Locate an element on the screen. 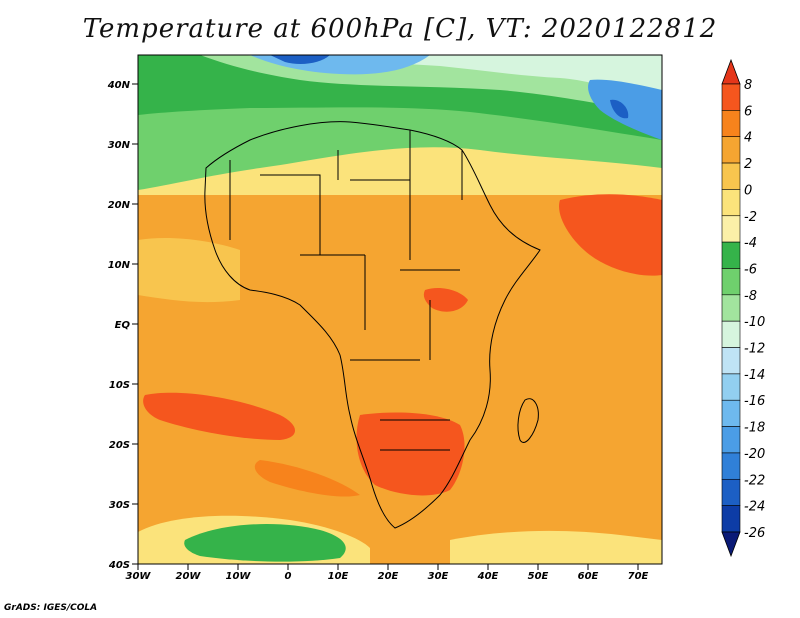 Image resolution: width=800 pixels, height=618 pixels. lon-label: 10W is located at coordinates (239, 576).